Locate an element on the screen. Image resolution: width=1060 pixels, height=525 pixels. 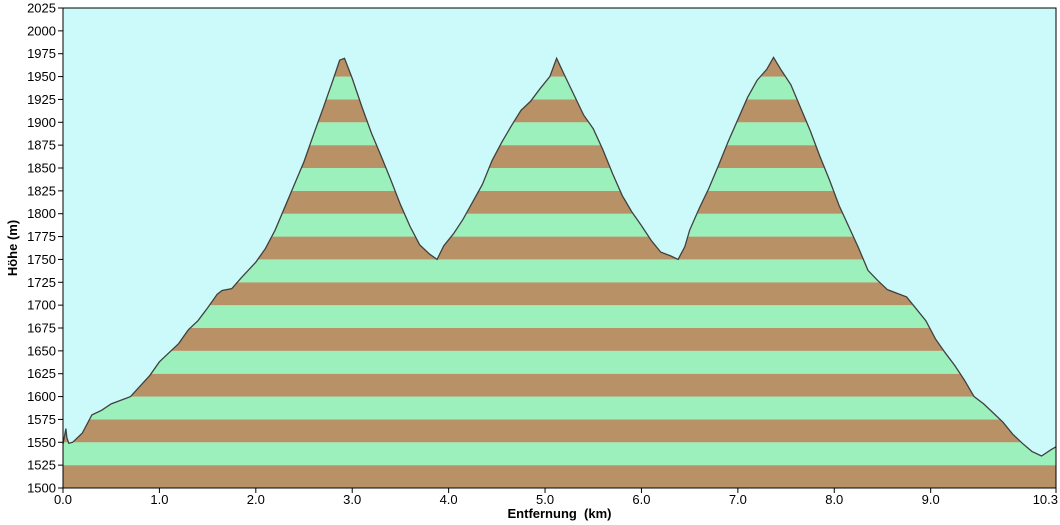
y-tick-label: 1825 is located at coordinates (41, 190).